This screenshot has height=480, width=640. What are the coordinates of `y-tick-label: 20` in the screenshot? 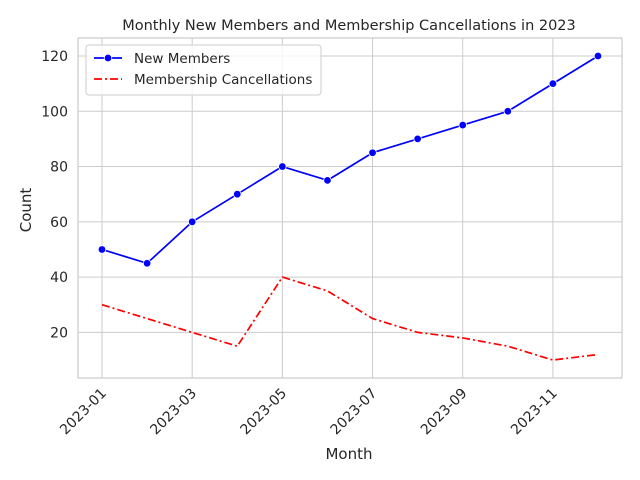 It's located at (59, 333).